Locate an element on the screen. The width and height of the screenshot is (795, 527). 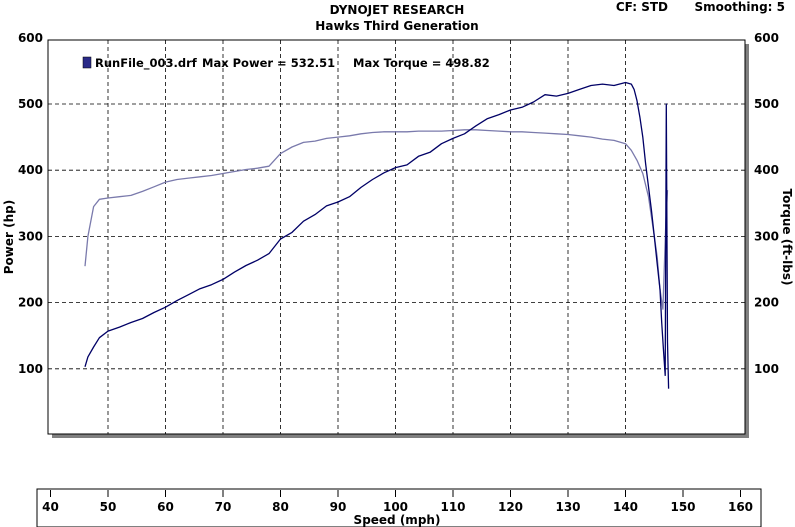
x-axis-ticks: 40 50 60 70 80 90 100 110 120 130 140 150 160 is located at coordinates (397, 502).